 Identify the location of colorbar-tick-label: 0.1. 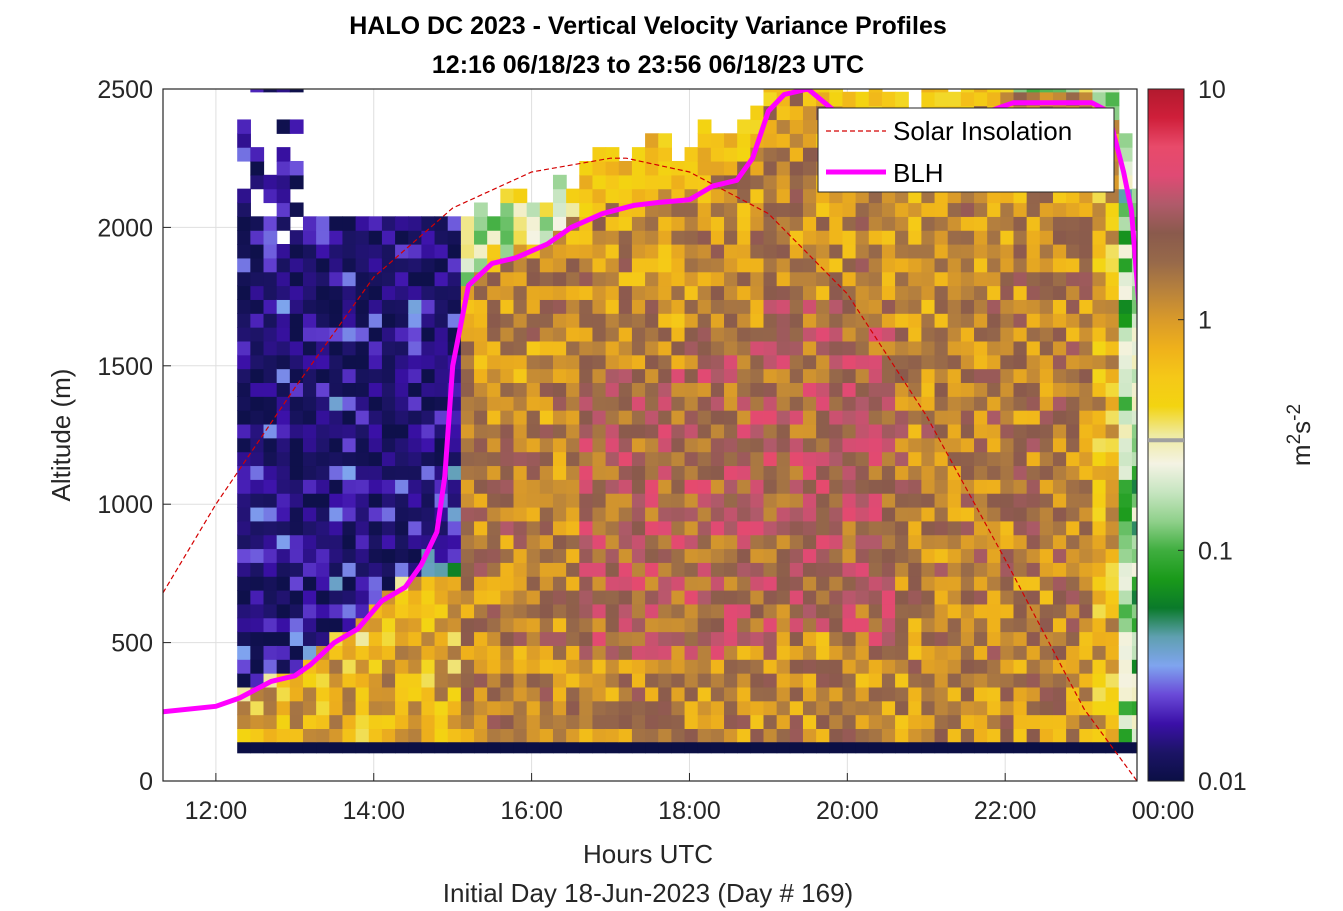
(1215, 551).